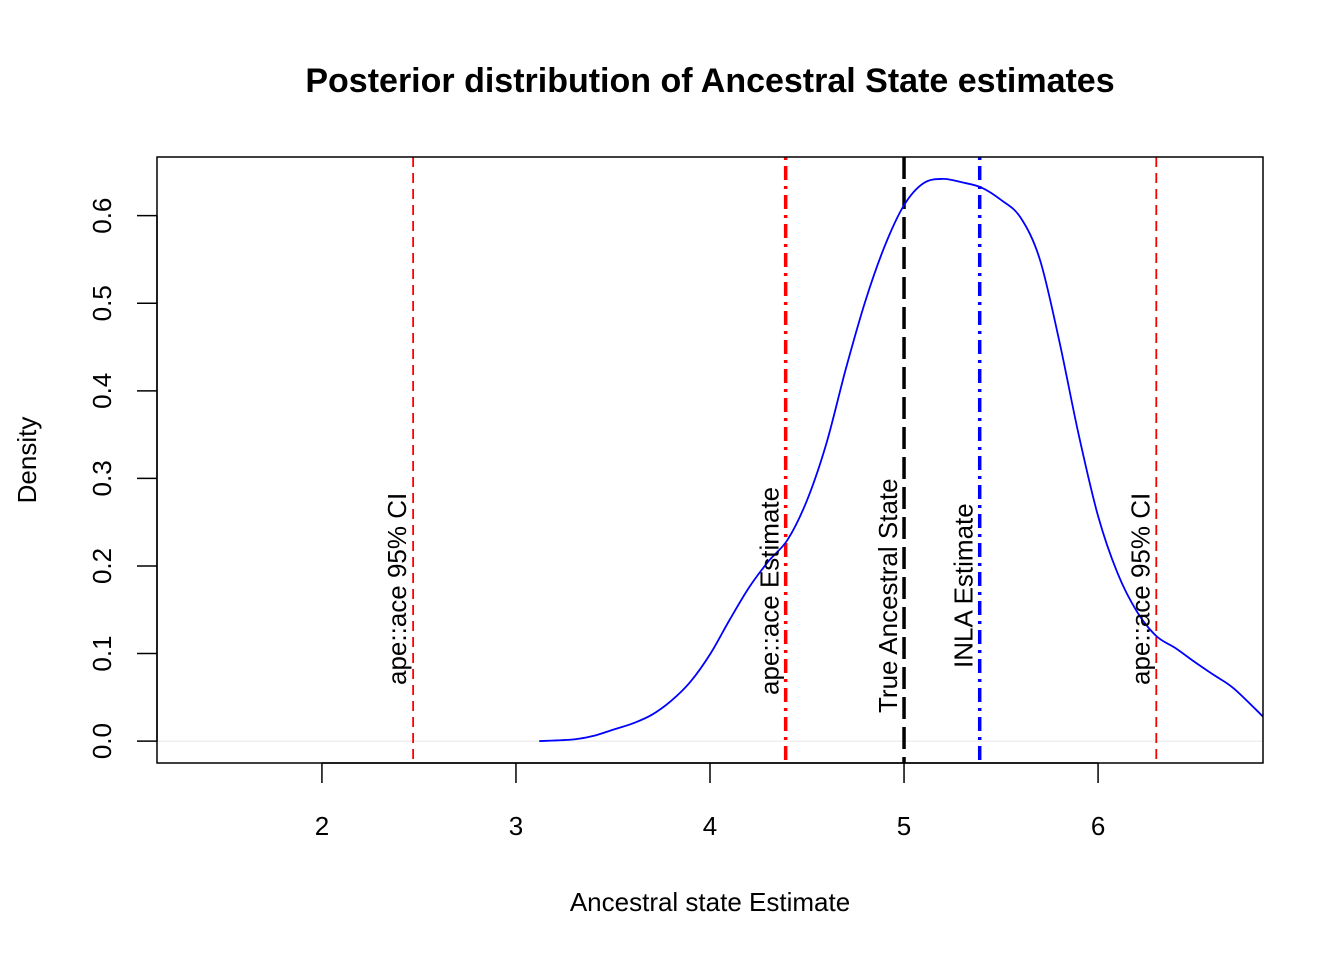 The width and height of the screenshot is (1344, 960). What do you see at coordinates (102, 566) in the screenshot?
I see `y-tick-label: 0.2` at bounding box center [102, 566].